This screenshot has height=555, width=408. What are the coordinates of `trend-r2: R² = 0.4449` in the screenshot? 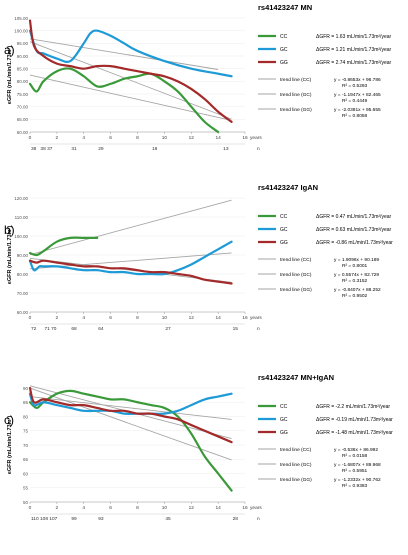 It's located at (355, 101).